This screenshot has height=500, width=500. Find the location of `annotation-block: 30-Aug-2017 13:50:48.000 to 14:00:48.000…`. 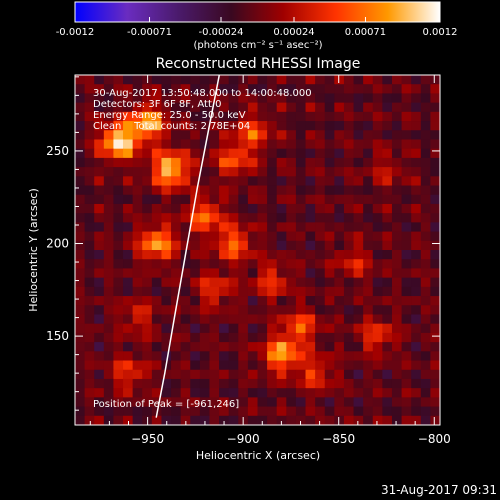

annotation-block: 30-Aug-2017 13:50:48.000 to 14:00:48.000… is located at coordinates (202, 110).